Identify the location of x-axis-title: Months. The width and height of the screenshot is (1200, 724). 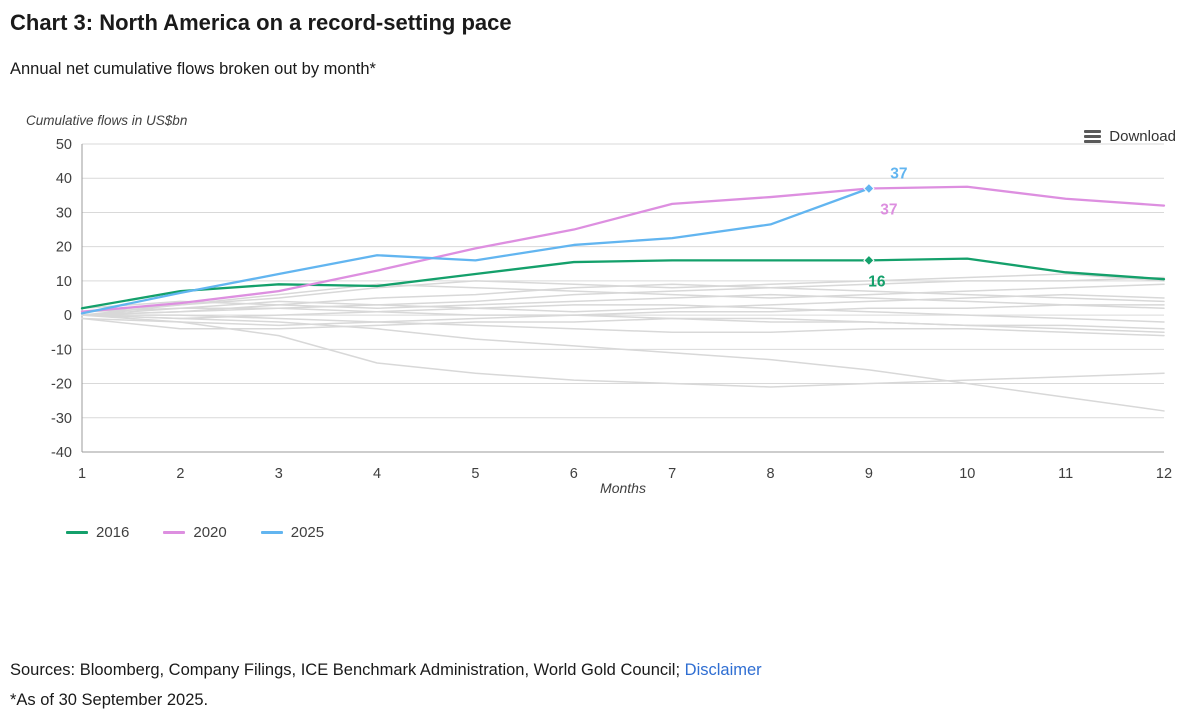
(623, 488).